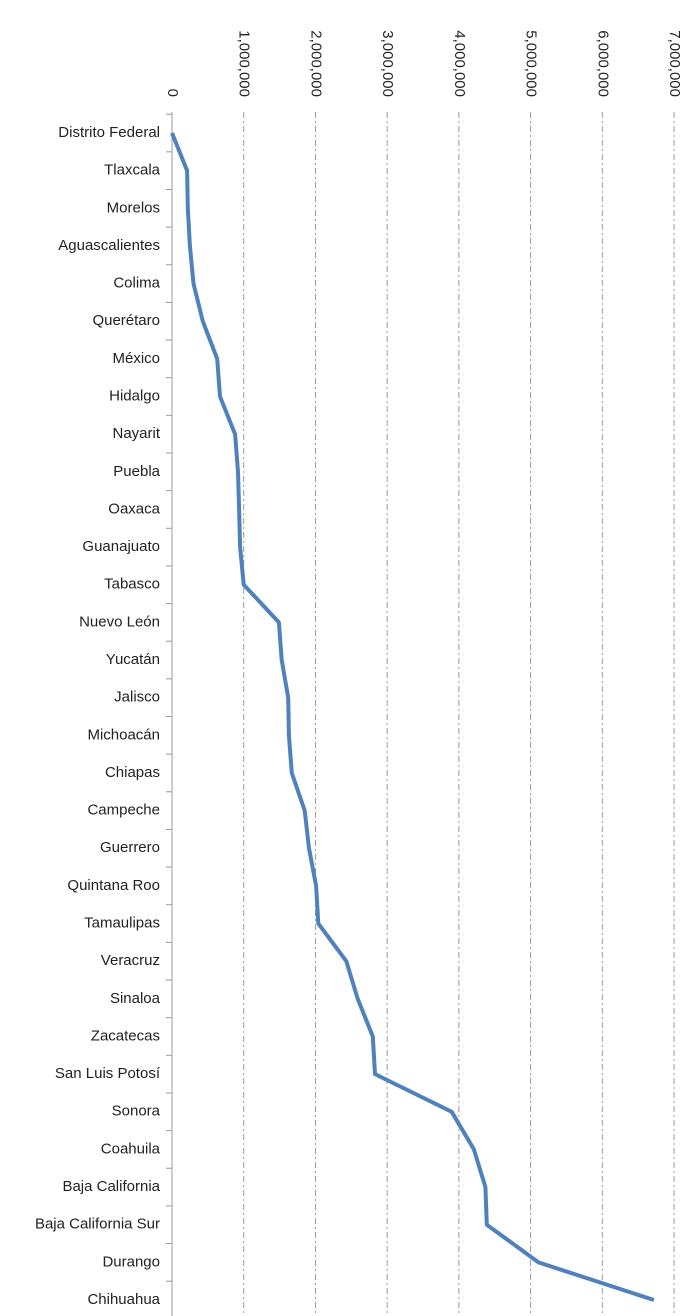  I want to click on y-tick-label: Chiapas, so click(132, 772).